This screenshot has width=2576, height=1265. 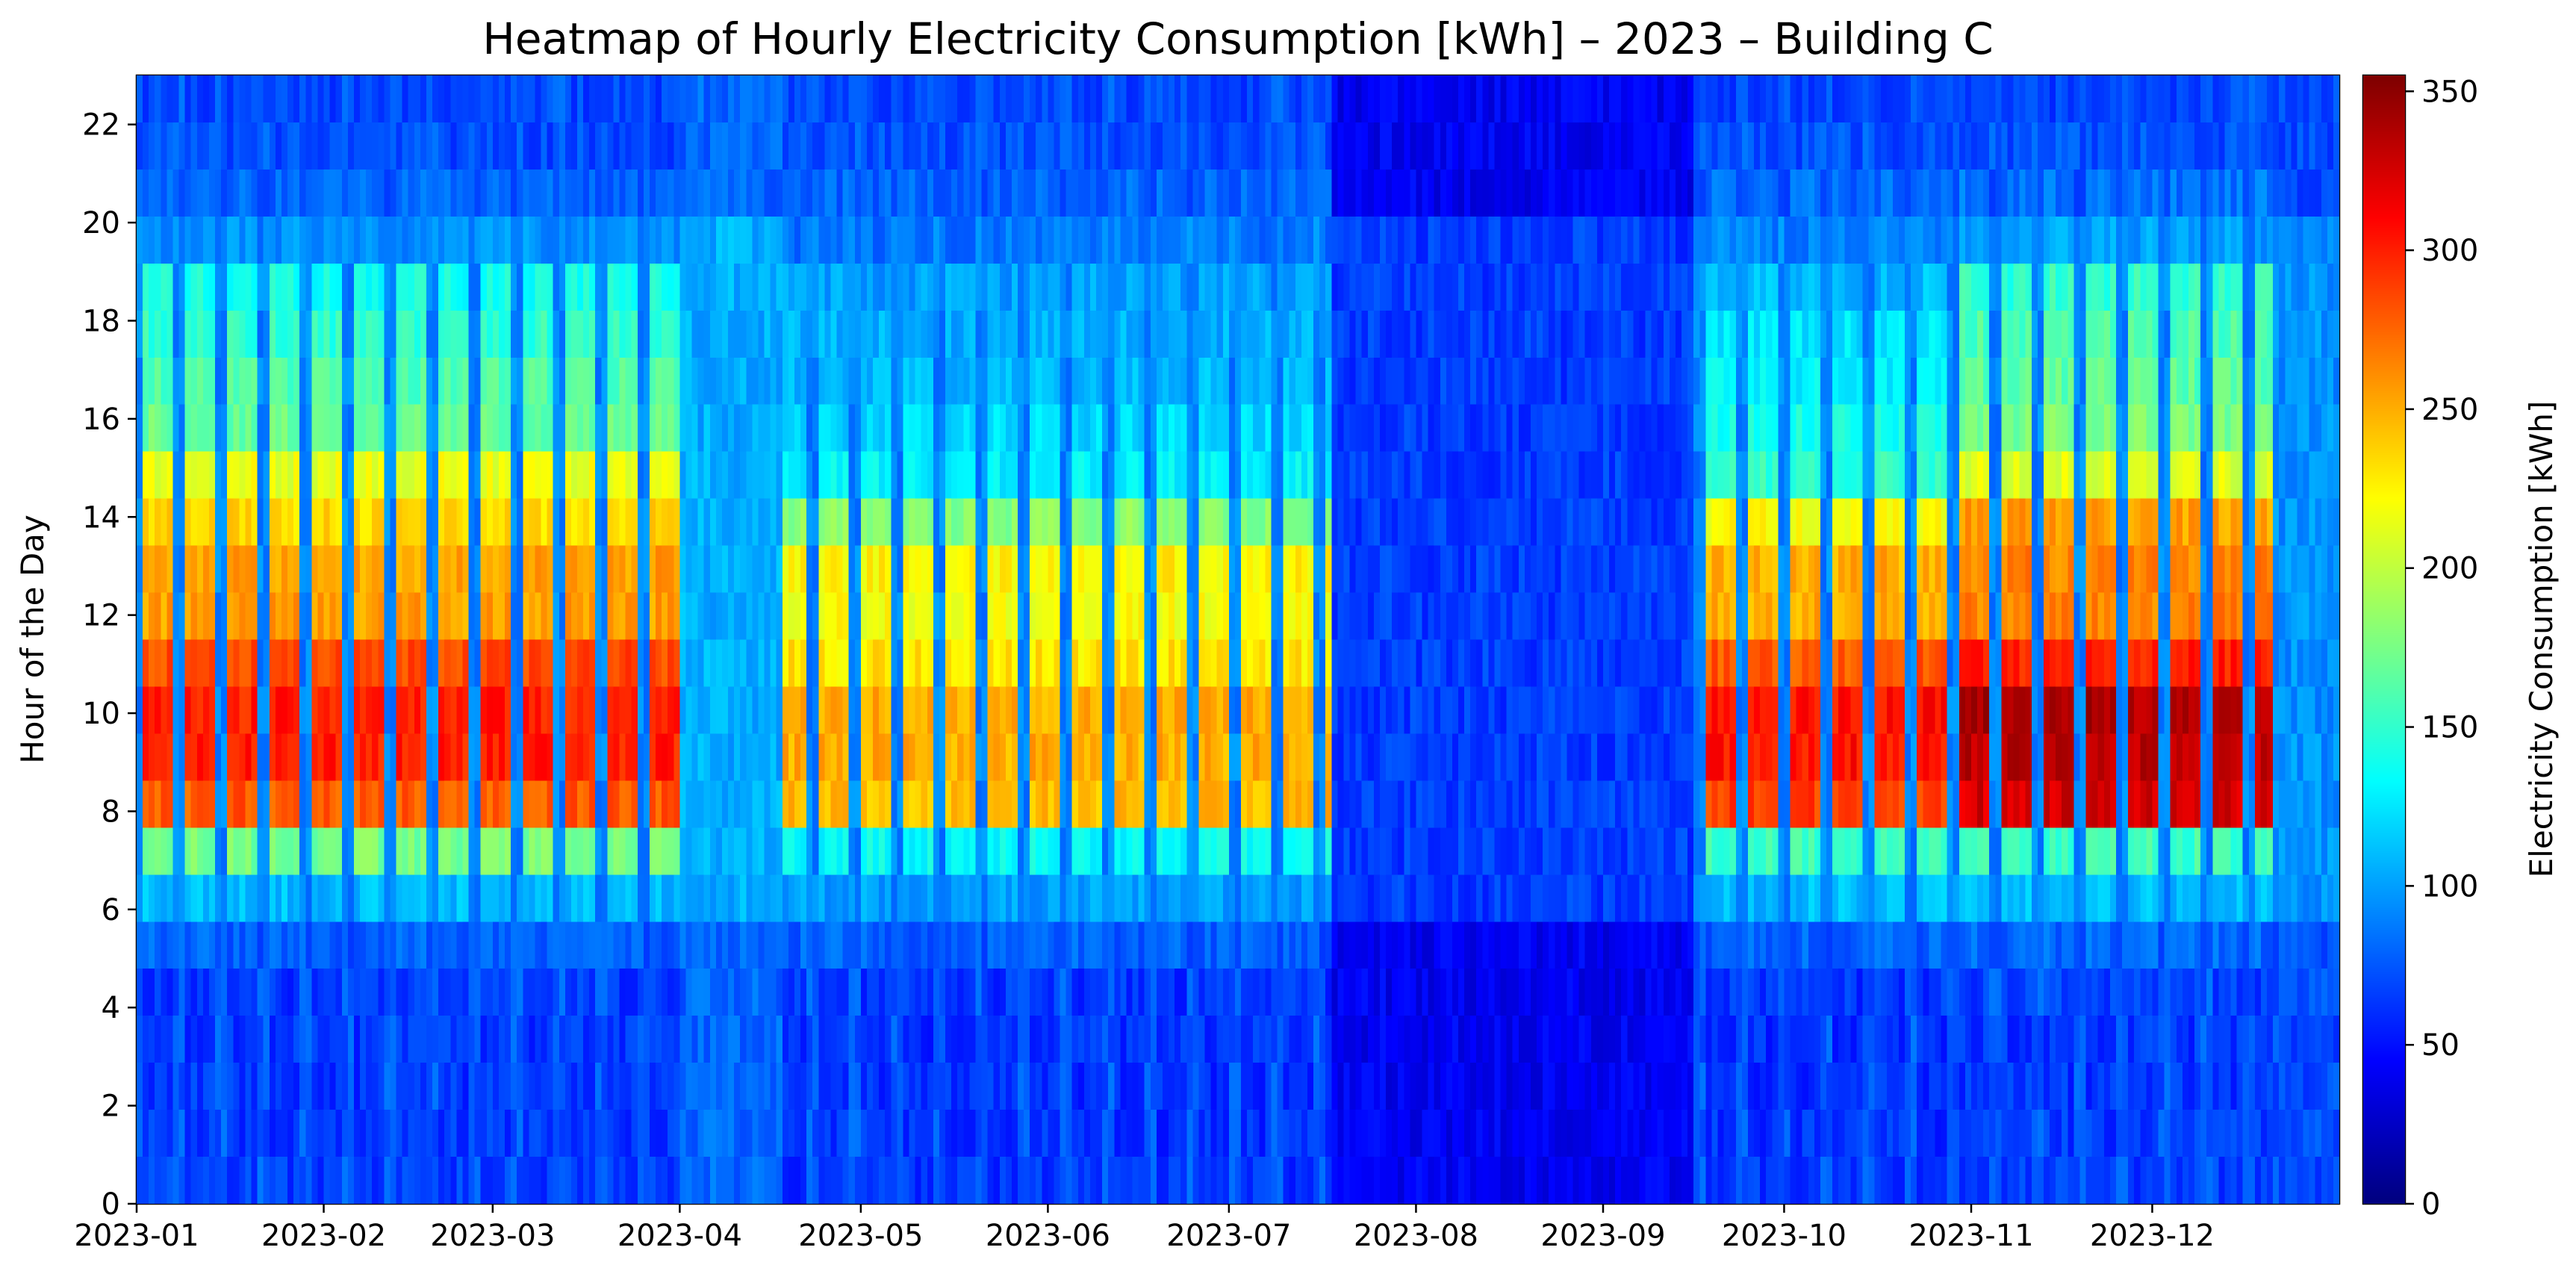 What do you see at coordinates (2449, 886) in the screenshot?
I see `colorbar-tick-label: 100` at bounding box center [2449, 886].